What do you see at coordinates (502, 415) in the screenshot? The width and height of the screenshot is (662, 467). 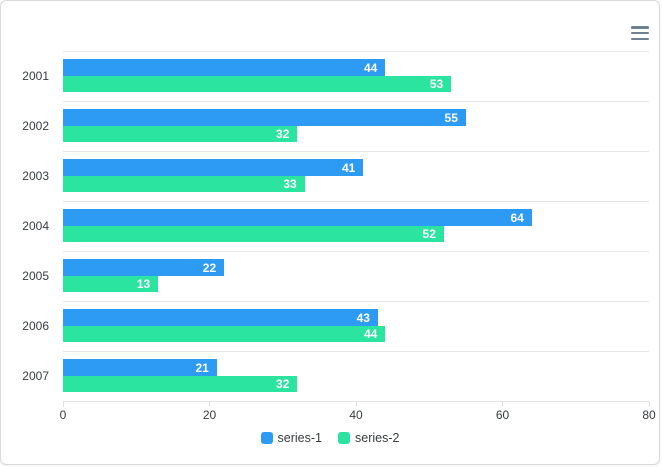 I see `x-axis-tick-label: 60` at bounding box center [502, 415].